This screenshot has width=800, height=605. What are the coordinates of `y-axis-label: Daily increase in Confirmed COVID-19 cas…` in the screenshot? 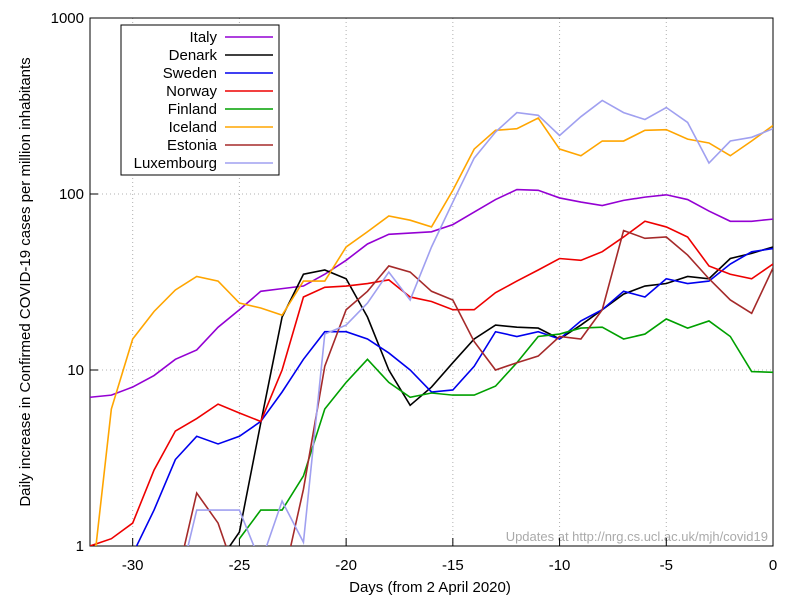 It's located at (25, 281).